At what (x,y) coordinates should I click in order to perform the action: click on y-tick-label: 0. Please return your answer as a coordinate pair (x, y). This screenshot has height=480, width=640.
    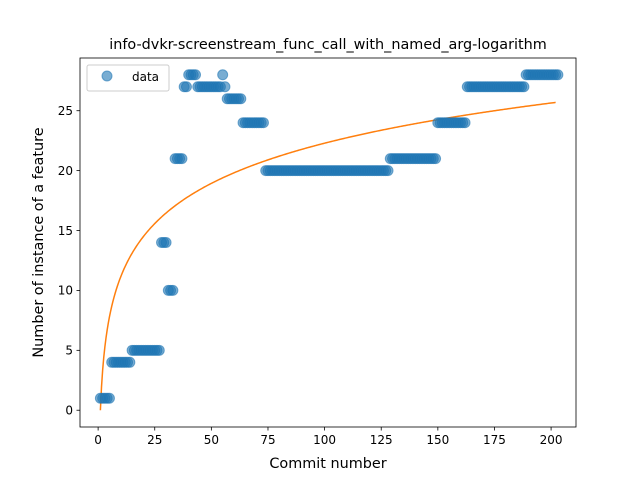
    Looking at the image, I should click on (69, 411).